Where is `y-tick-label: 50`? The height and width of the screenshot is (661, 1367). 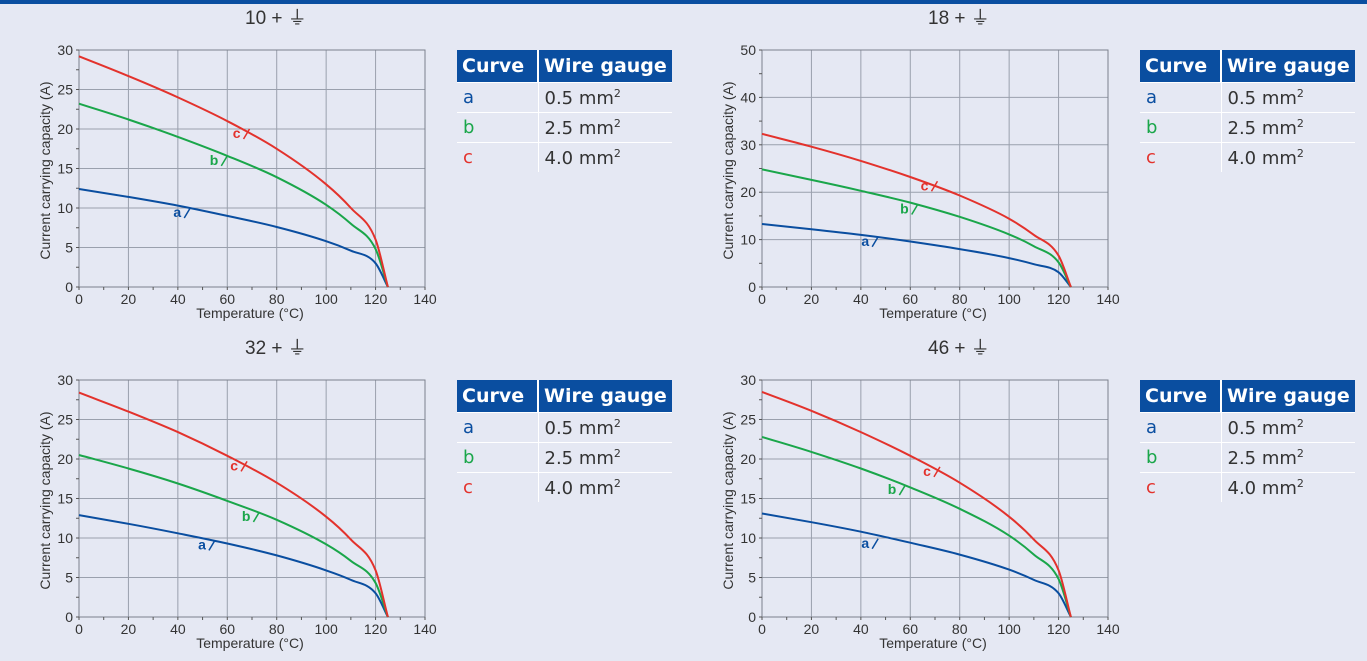 y-tick-label: 50 is located at coordinates (748, 50).